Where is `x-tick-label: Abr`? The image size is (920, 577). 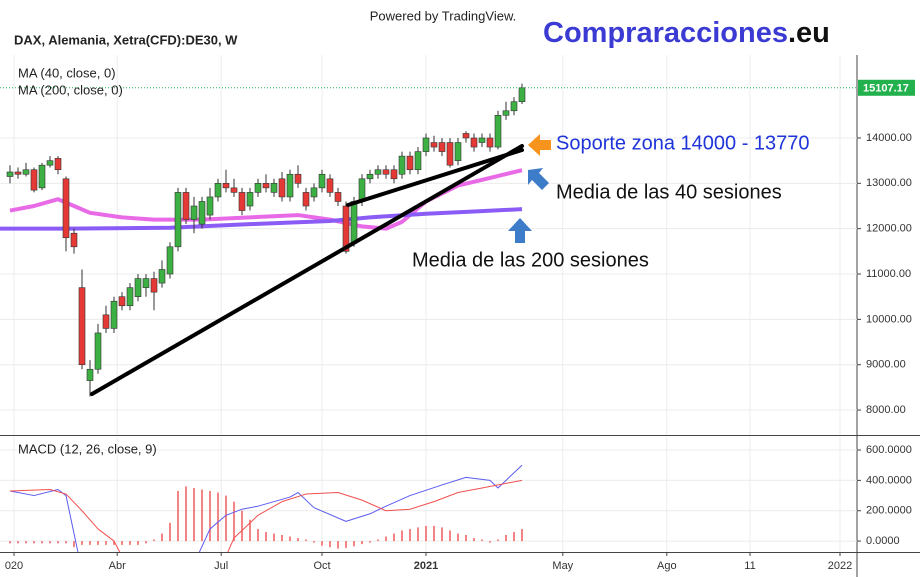
x-tick-label: Abr is located at coordinates (117, 566).